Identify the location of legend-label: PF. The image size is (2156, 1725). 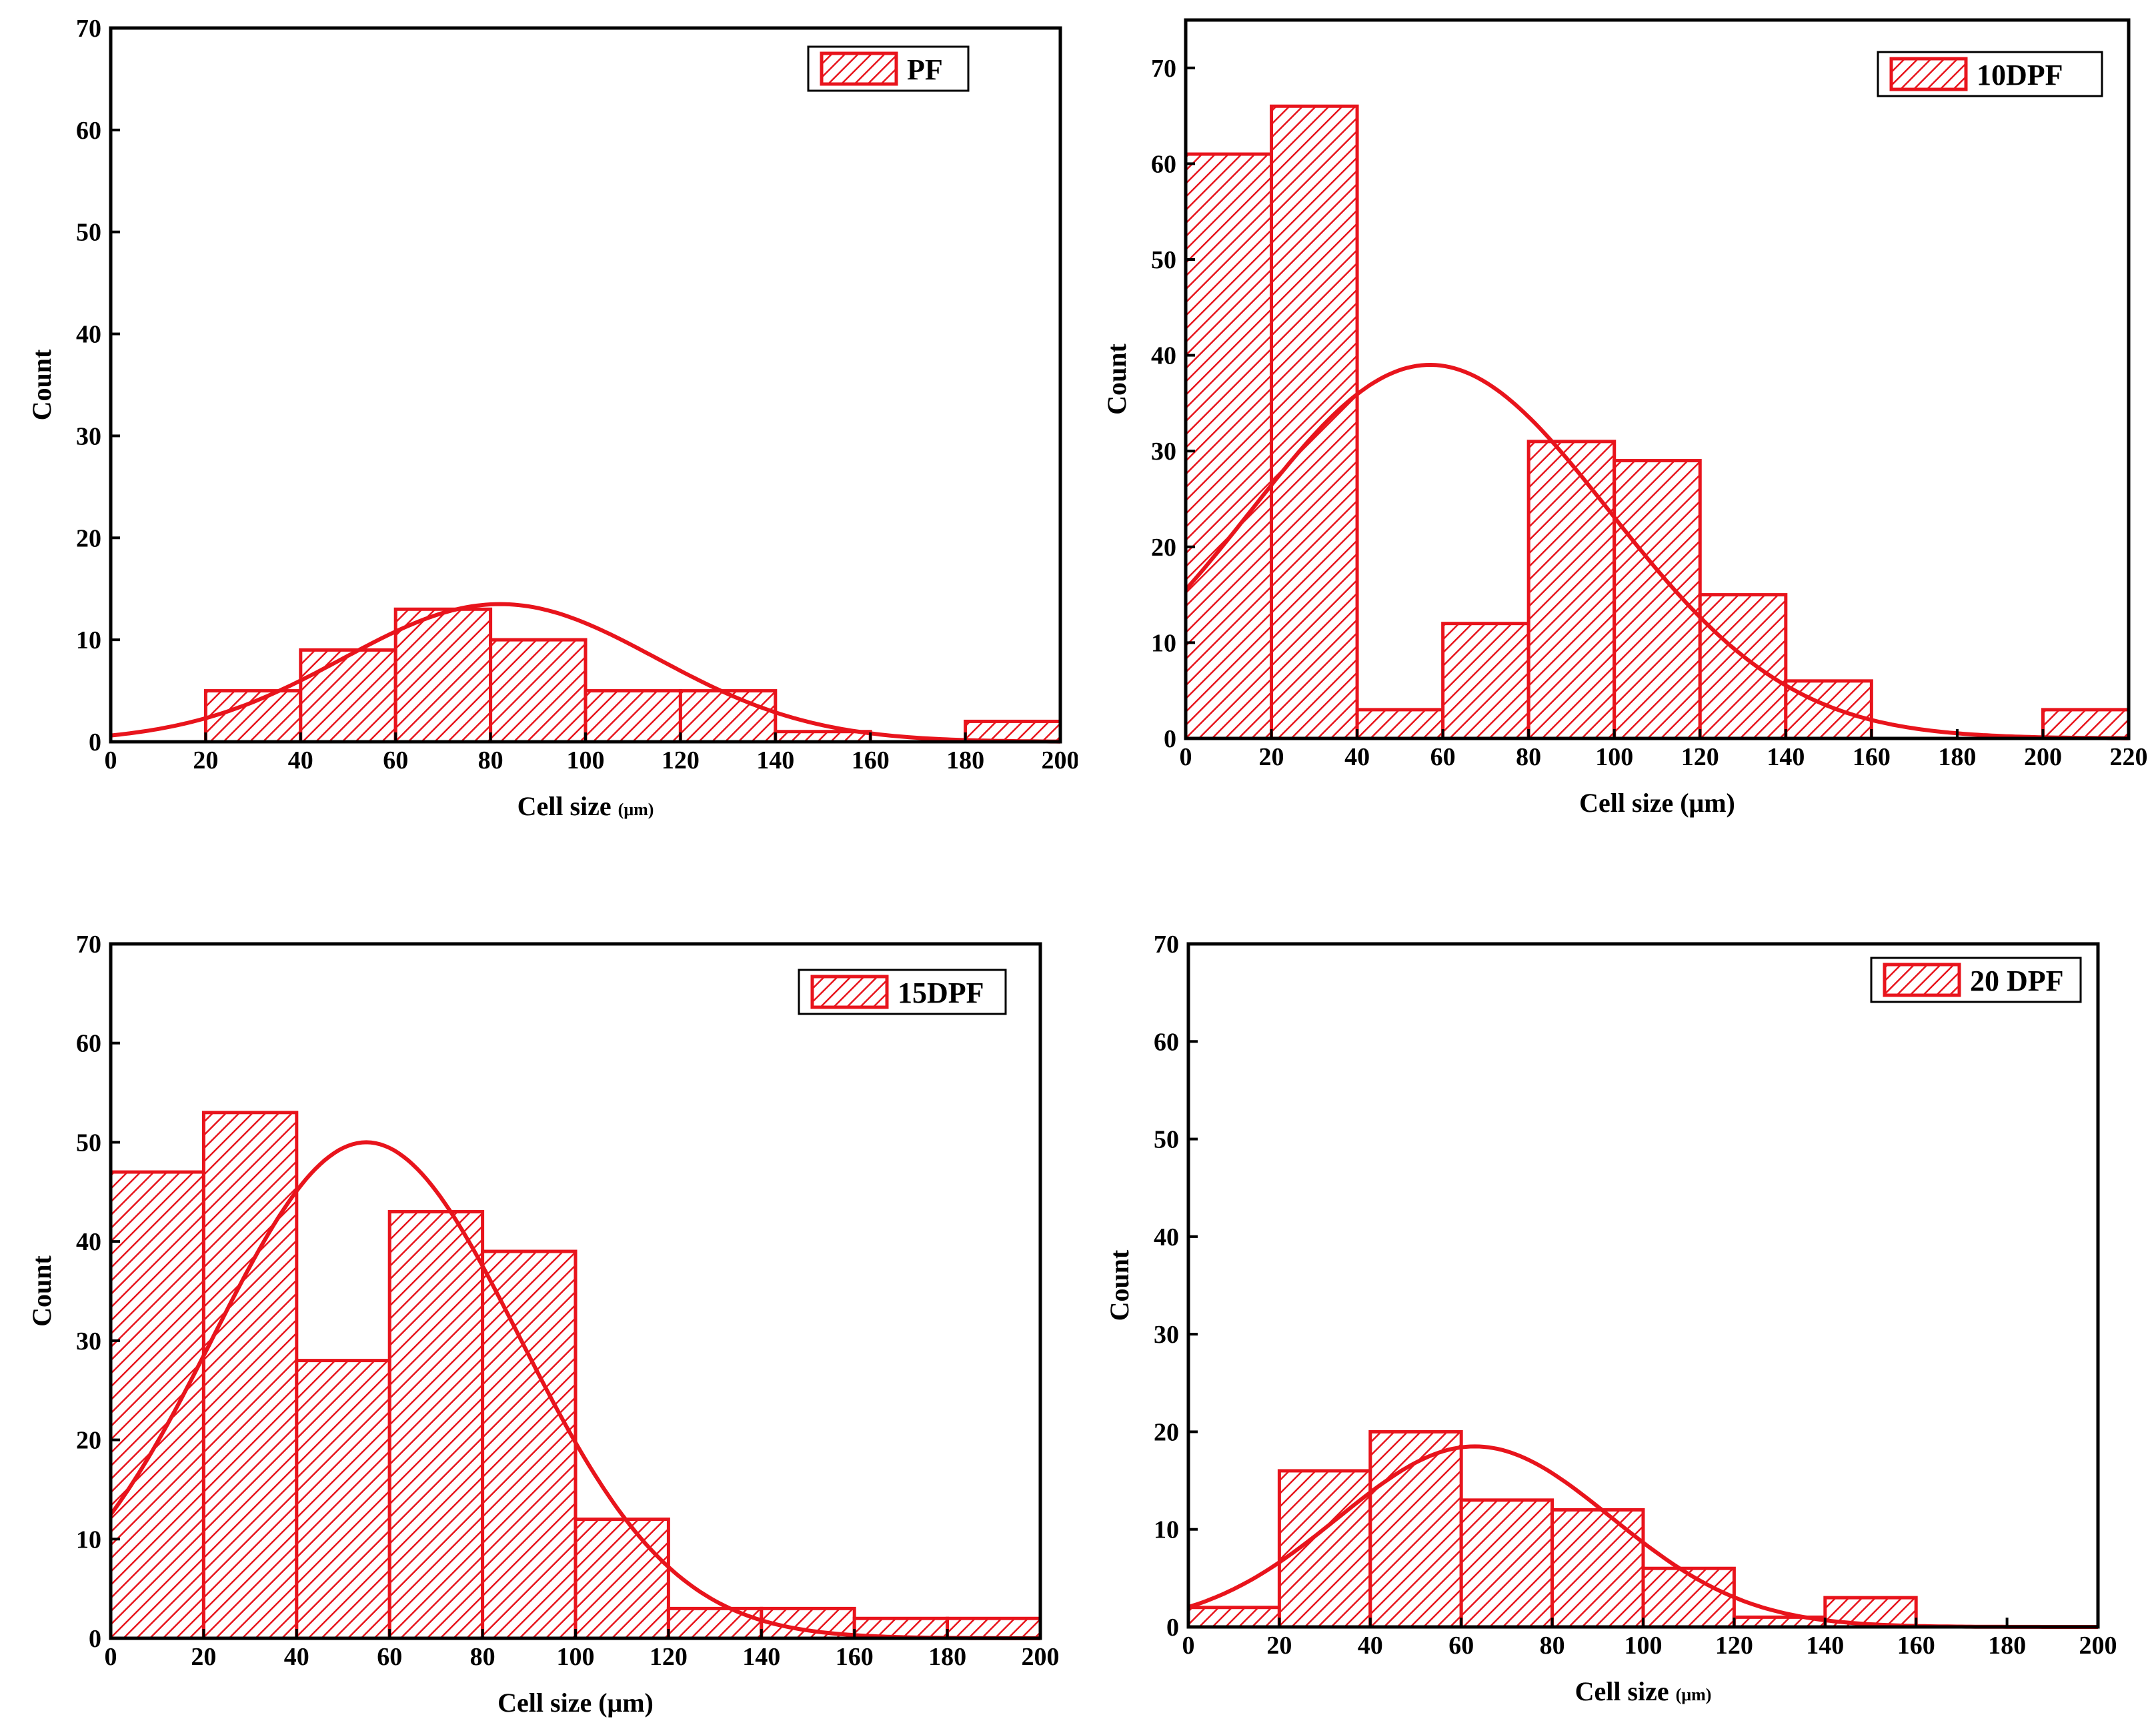
(925, 69).